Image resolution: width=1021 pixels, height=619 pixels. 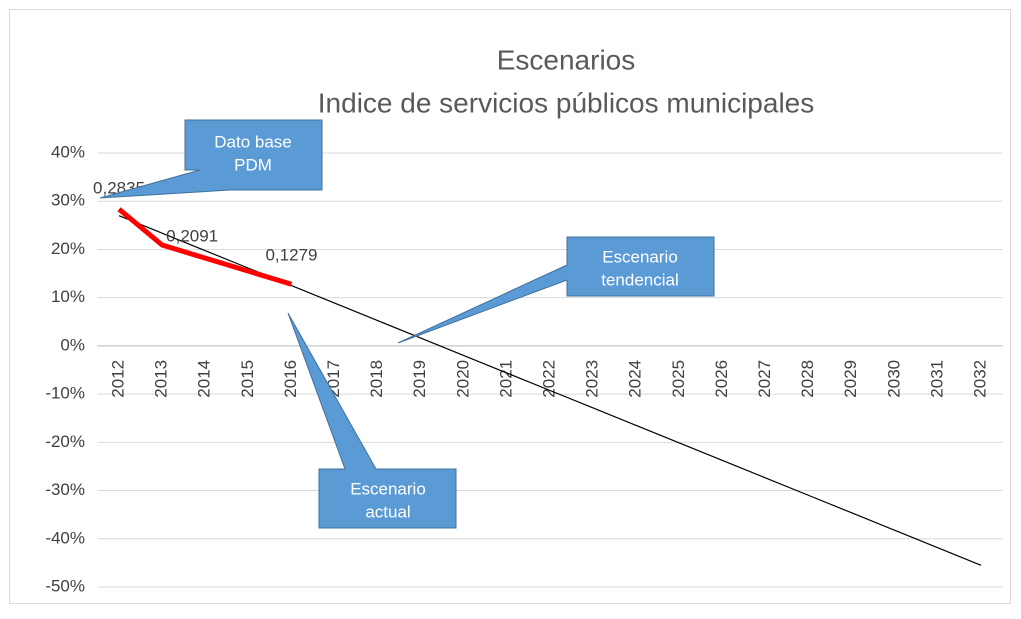 I want to click on x-tick-label: 2020, so click(x=462, y=379).